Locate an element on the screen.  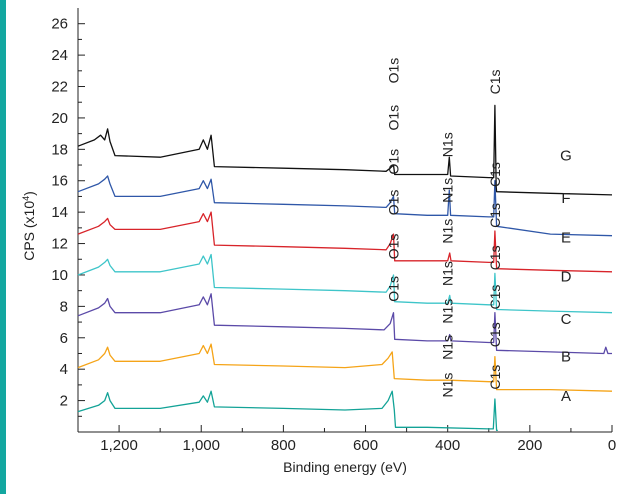
y-tick-label: 22 is located at coordinates (59, 87).